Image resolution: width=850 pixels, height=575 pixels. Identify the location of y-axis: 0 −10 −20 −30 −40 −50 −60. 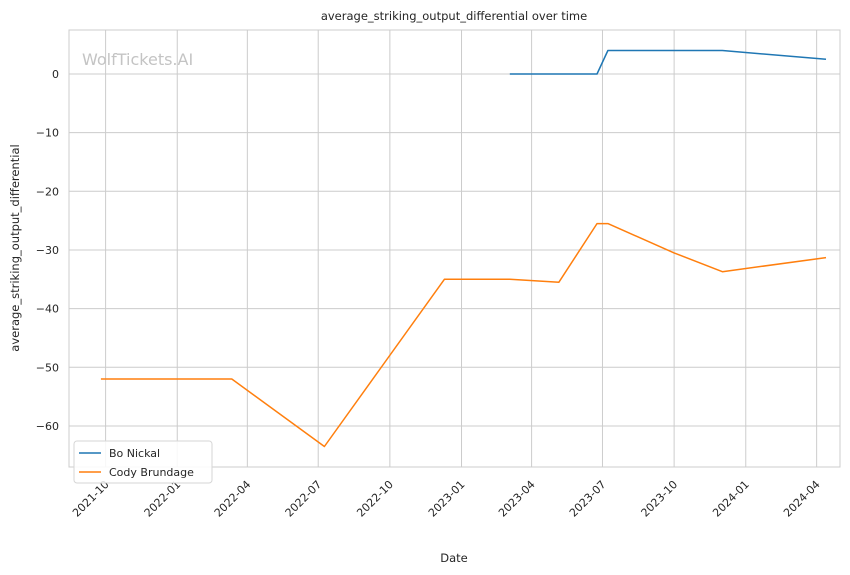
(47, 250).